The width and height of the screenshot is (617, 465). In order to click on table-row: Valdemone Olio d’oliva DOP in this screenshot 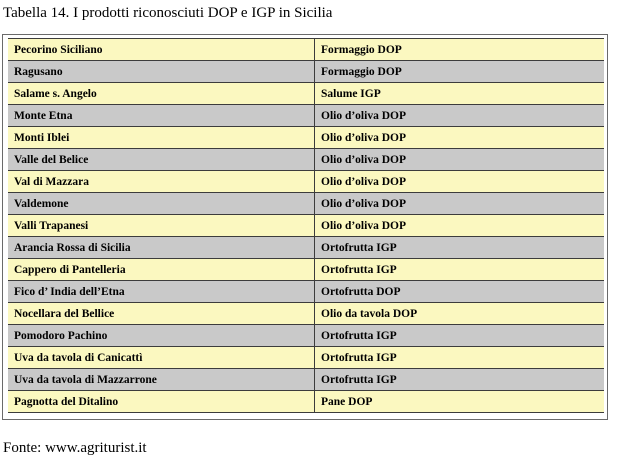, I will do `click(306, 203)`.